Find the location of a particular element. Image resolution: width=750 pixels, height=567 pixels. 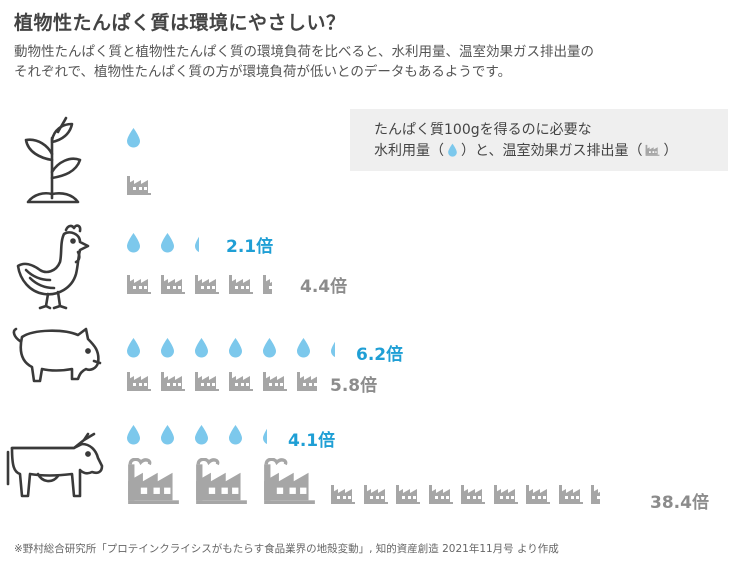

legend-text: たんぱく質100gを得るのに必要な 水利用量（ ）と、温室効果ガス排出量（ ） is located at coordinates (525, 141).